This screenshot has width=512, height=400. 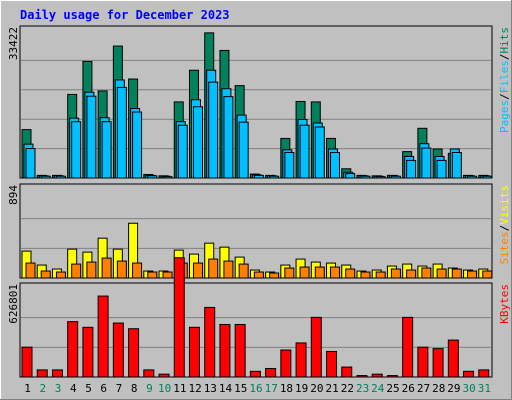 I want to click on x-tick-label-day-23: 23, so click(x=362, y=388).